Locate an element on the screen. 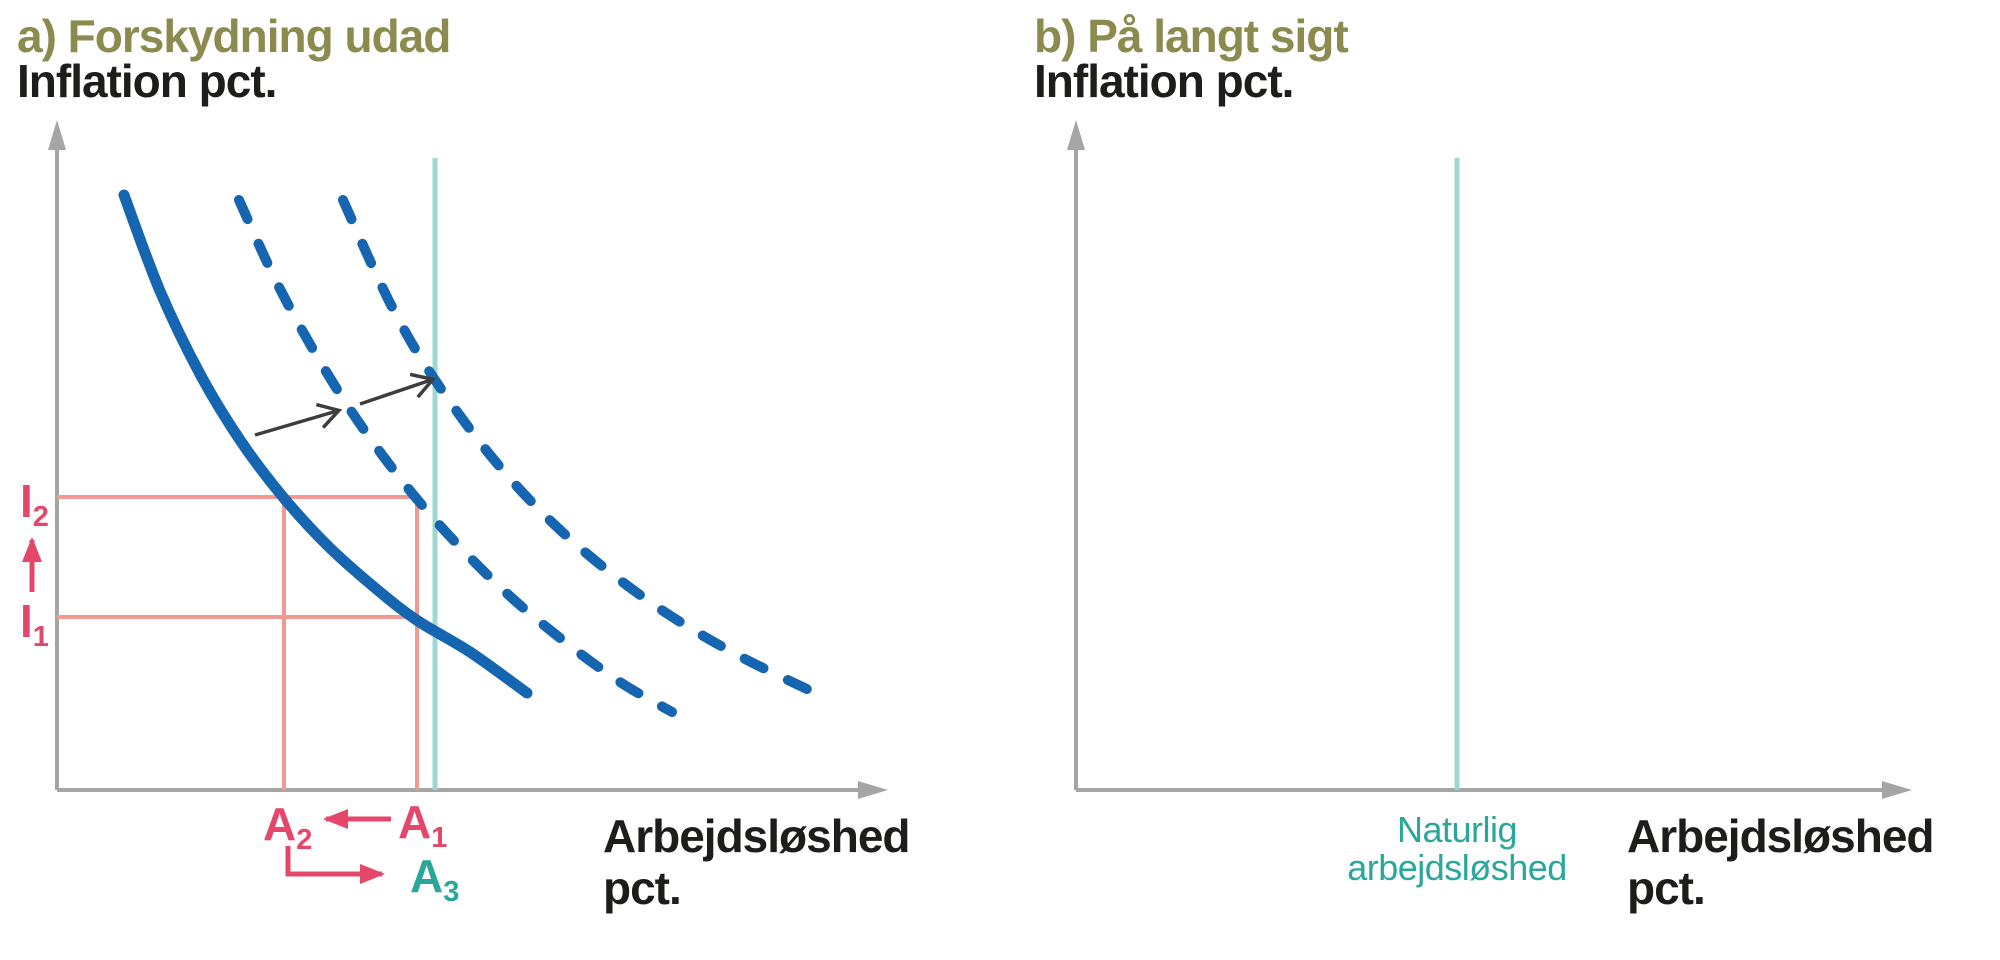 The width and height of the screenshot is (2000, 960). phillips-curve-original is located at coordinates (325, 444).